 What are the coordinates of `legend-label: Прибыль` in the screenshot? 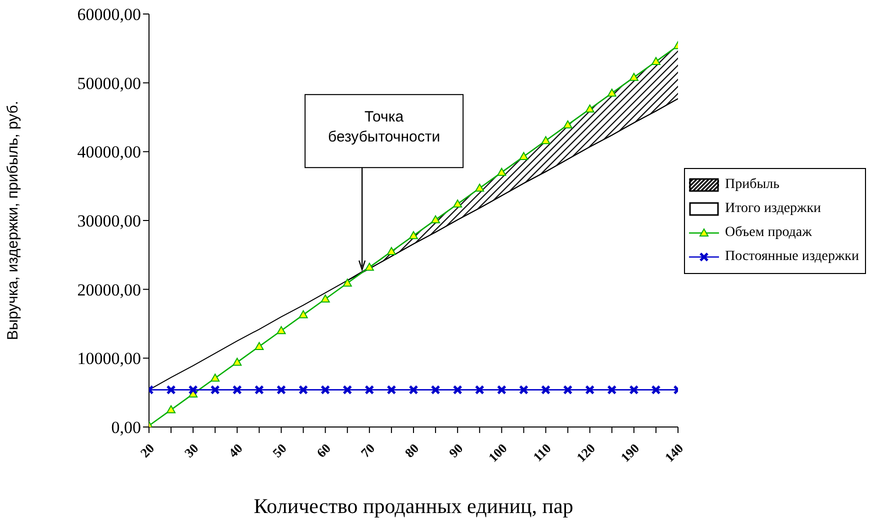 It's located at (752, 185).